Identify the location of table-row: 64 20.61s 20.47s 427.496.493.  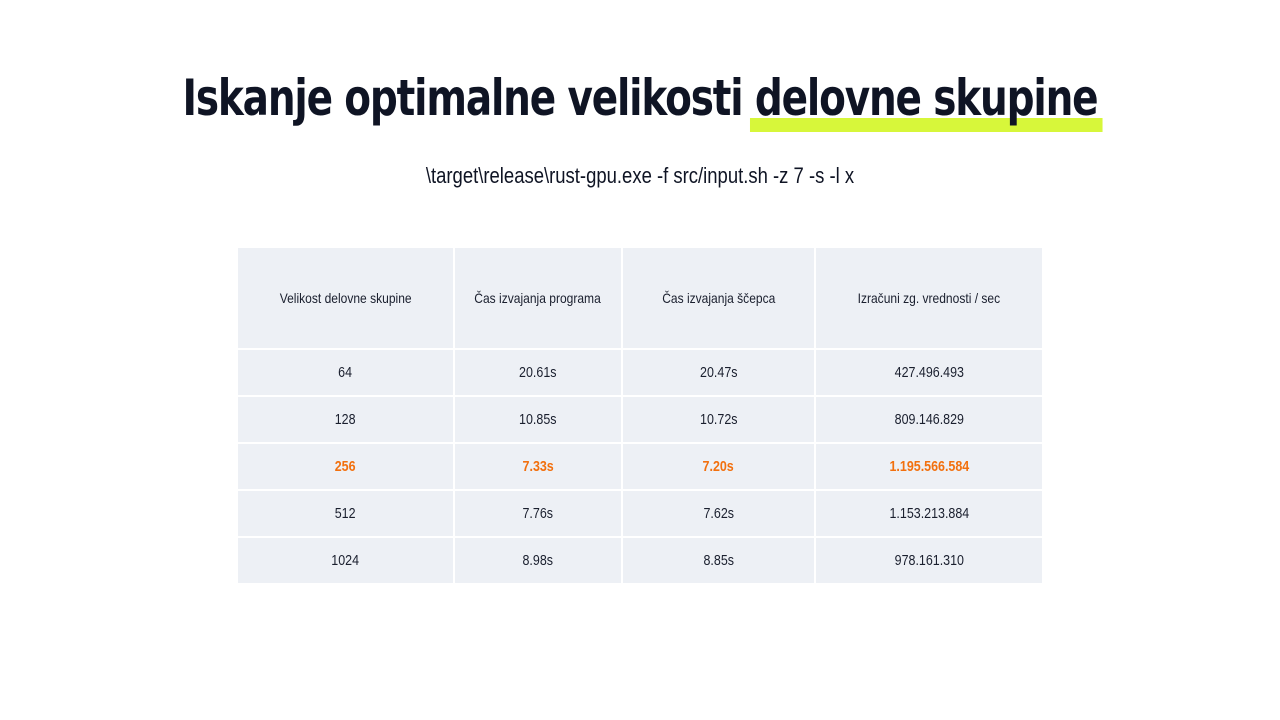
(640, 372).